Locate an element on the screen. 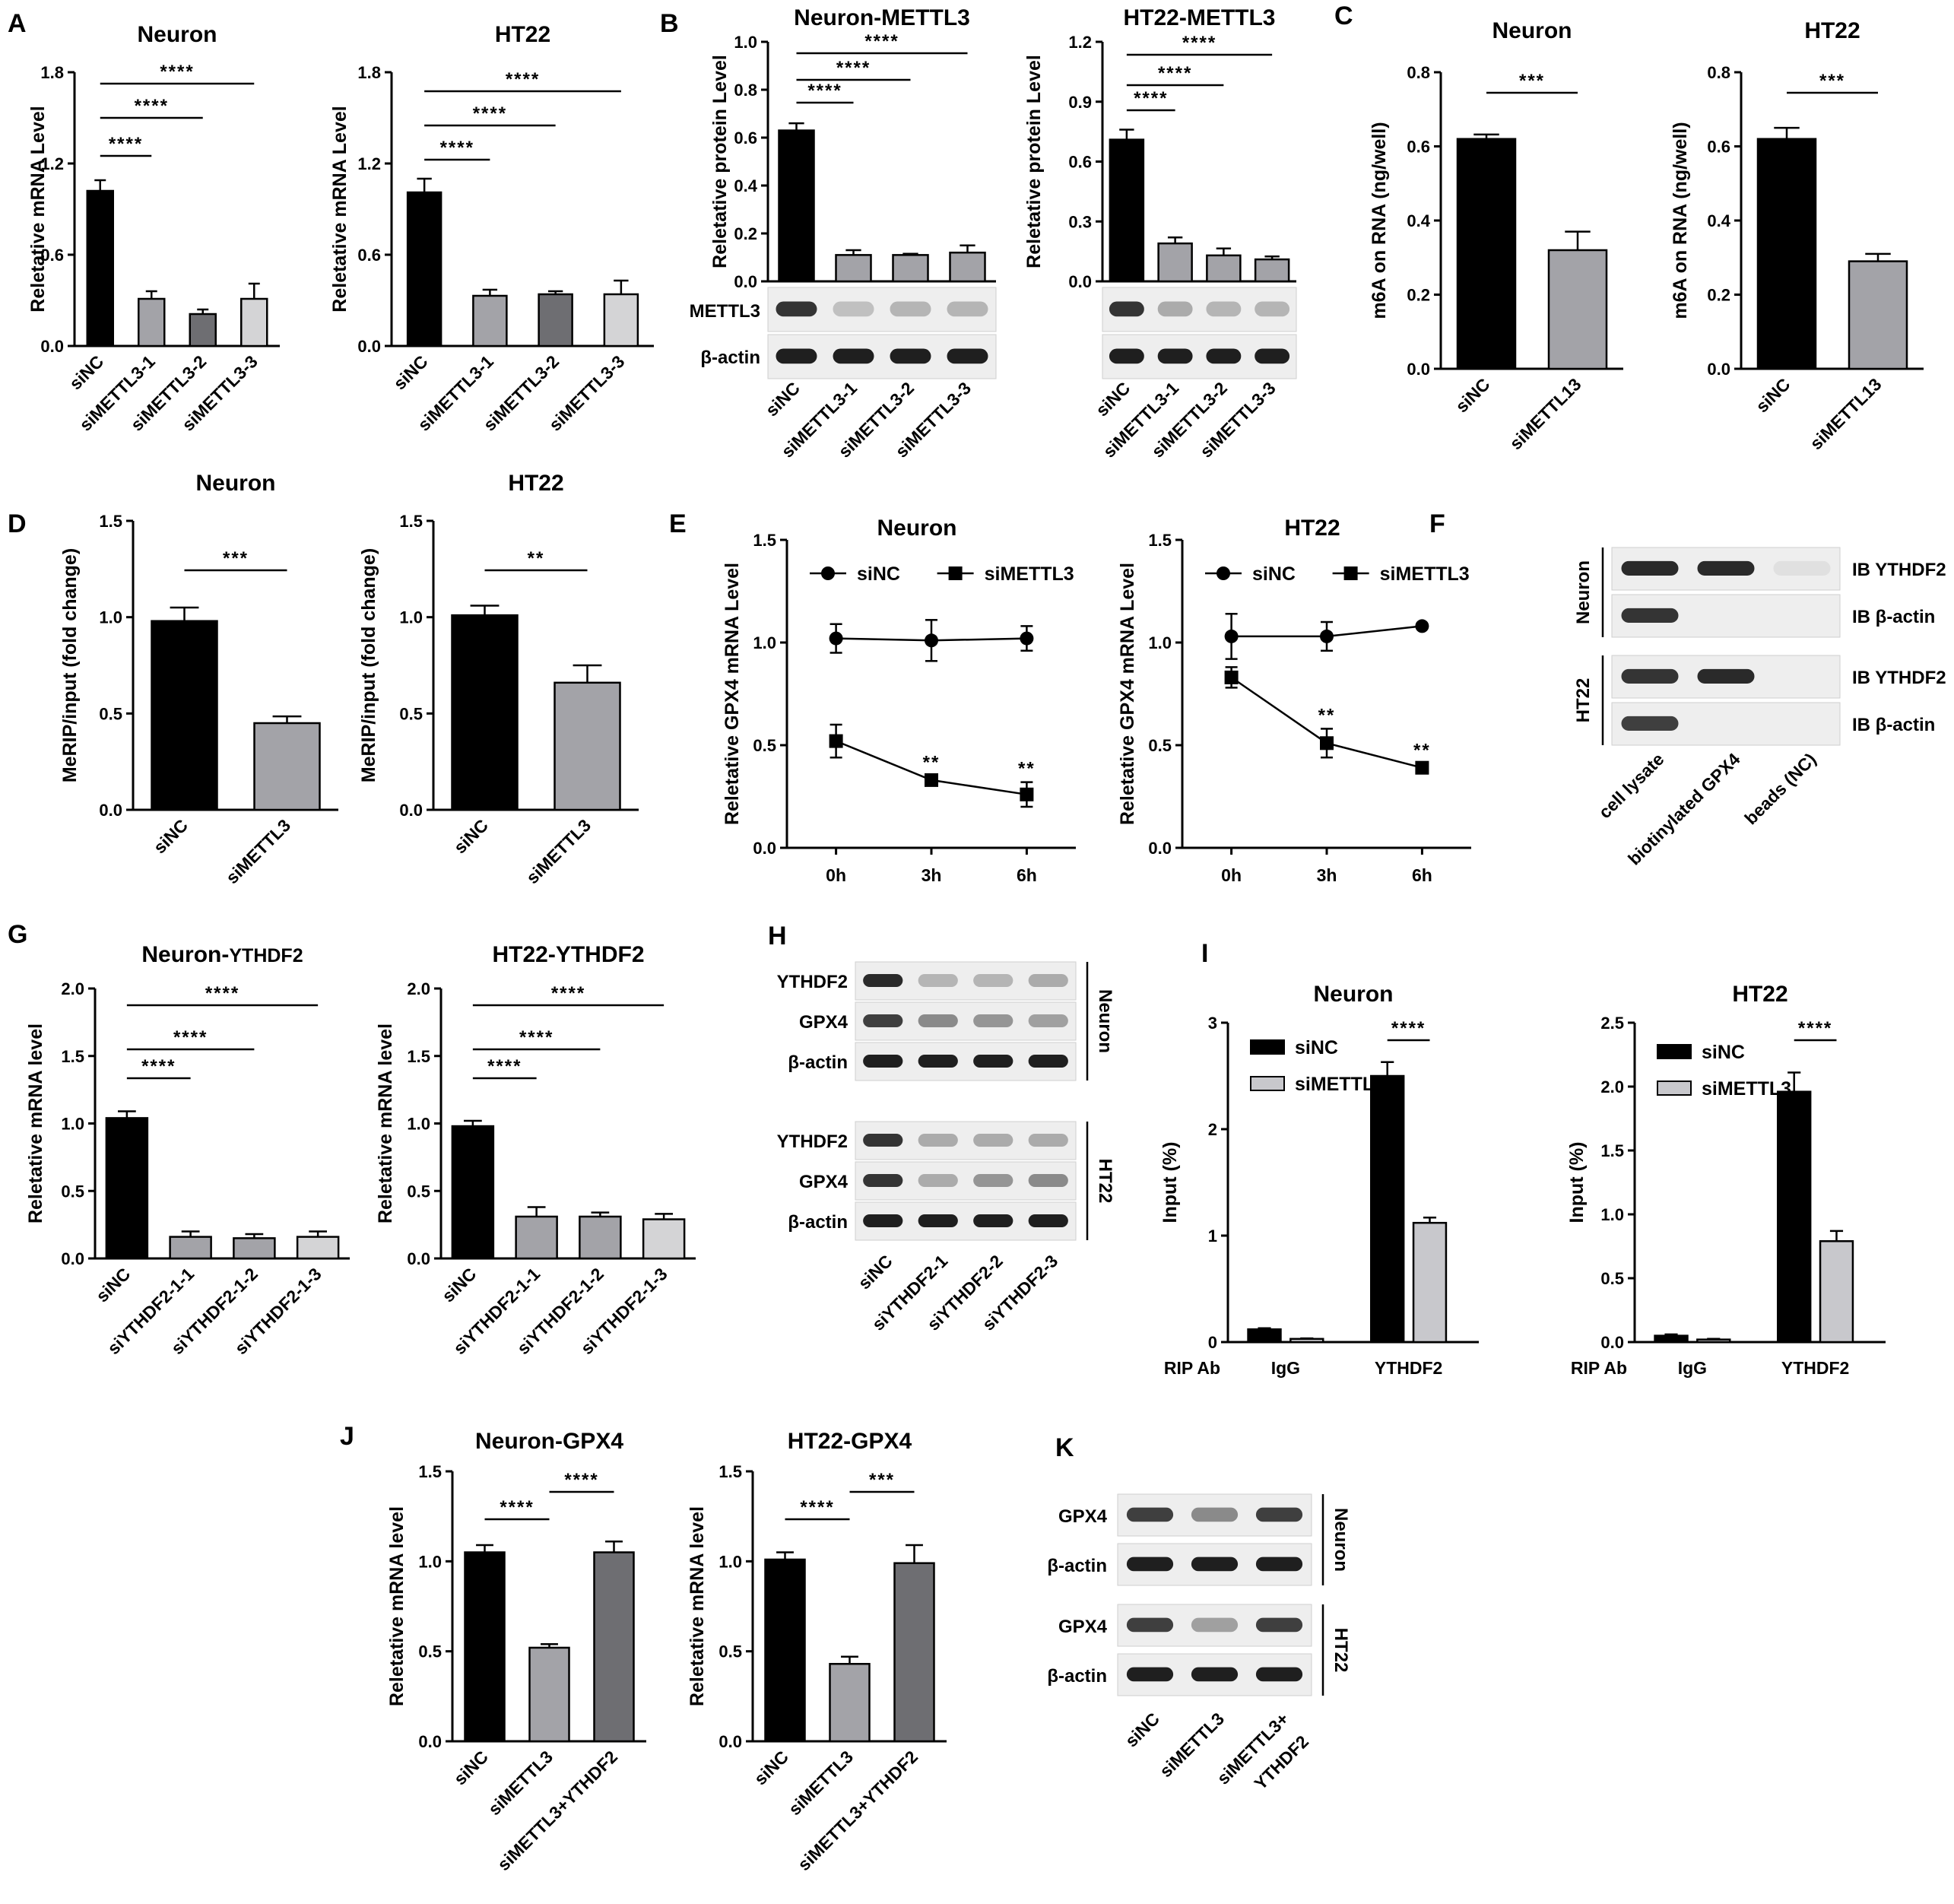 The height and width of the screenshot is (1904, 1954). chart-title: Neuron is located at coordinates (917, 528).